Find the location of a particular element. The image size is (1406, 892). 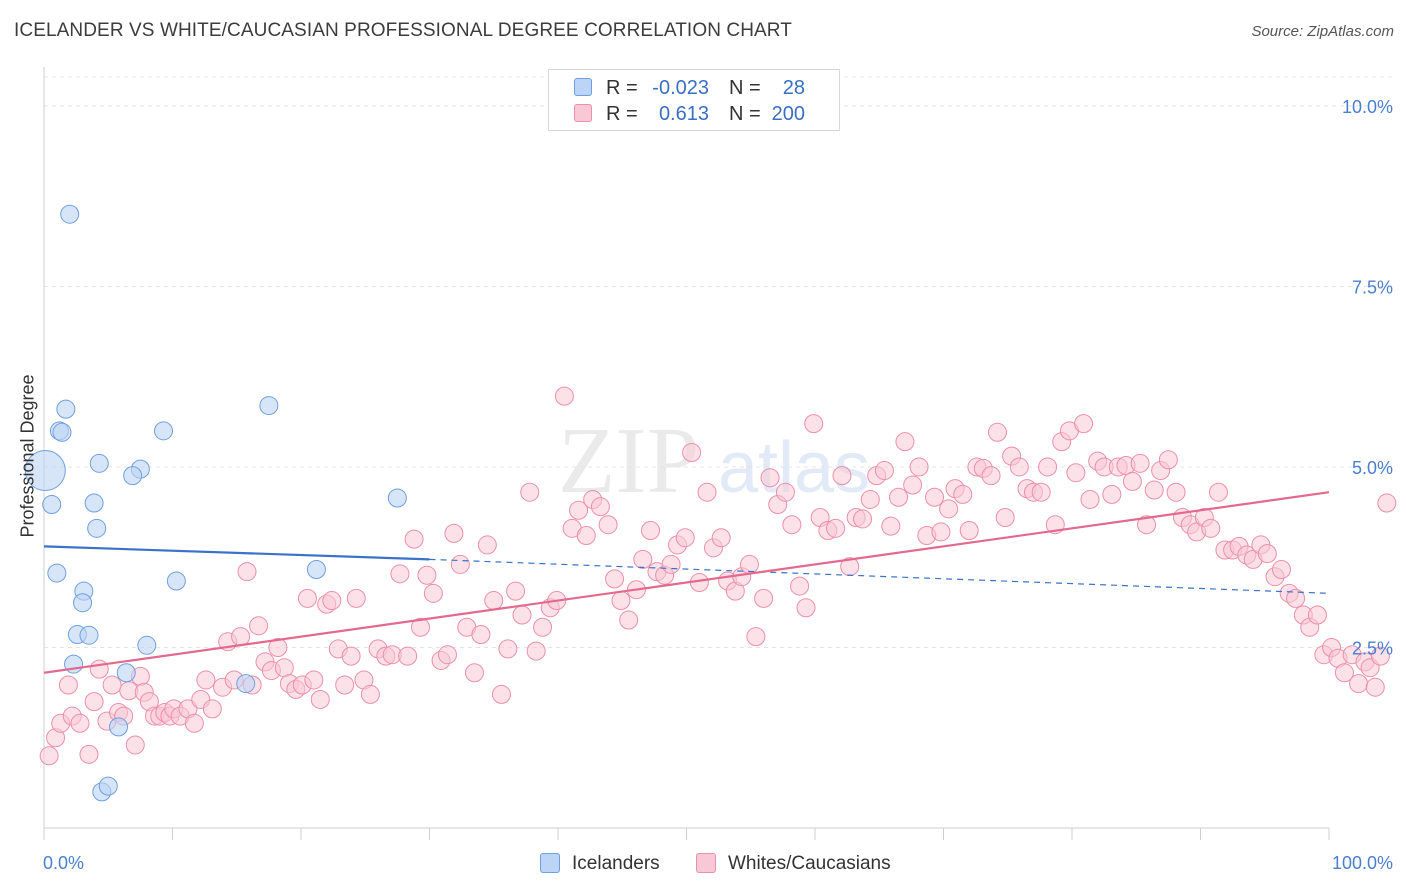

r-value: -0.023 is located at coordinates (680, 88).